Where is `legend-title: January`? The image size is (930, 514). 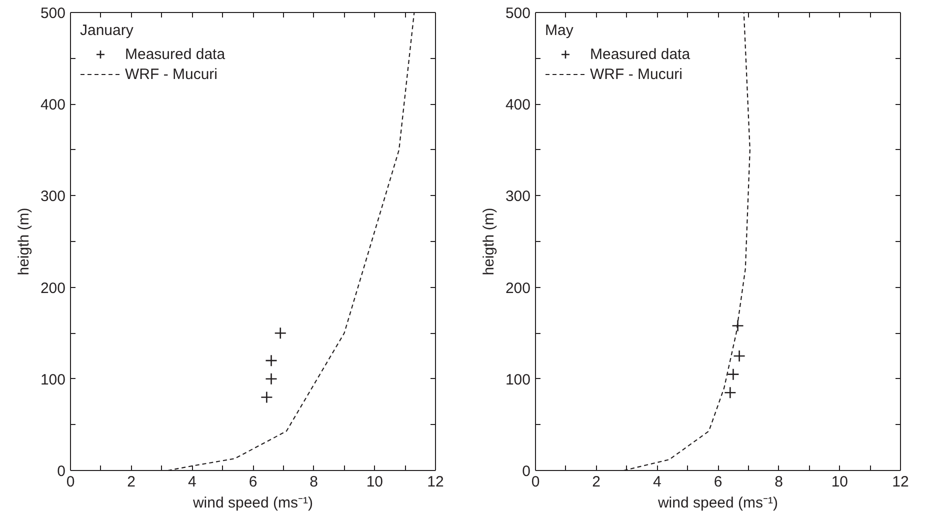
legend-title: January is located at coordinates (107, 30).